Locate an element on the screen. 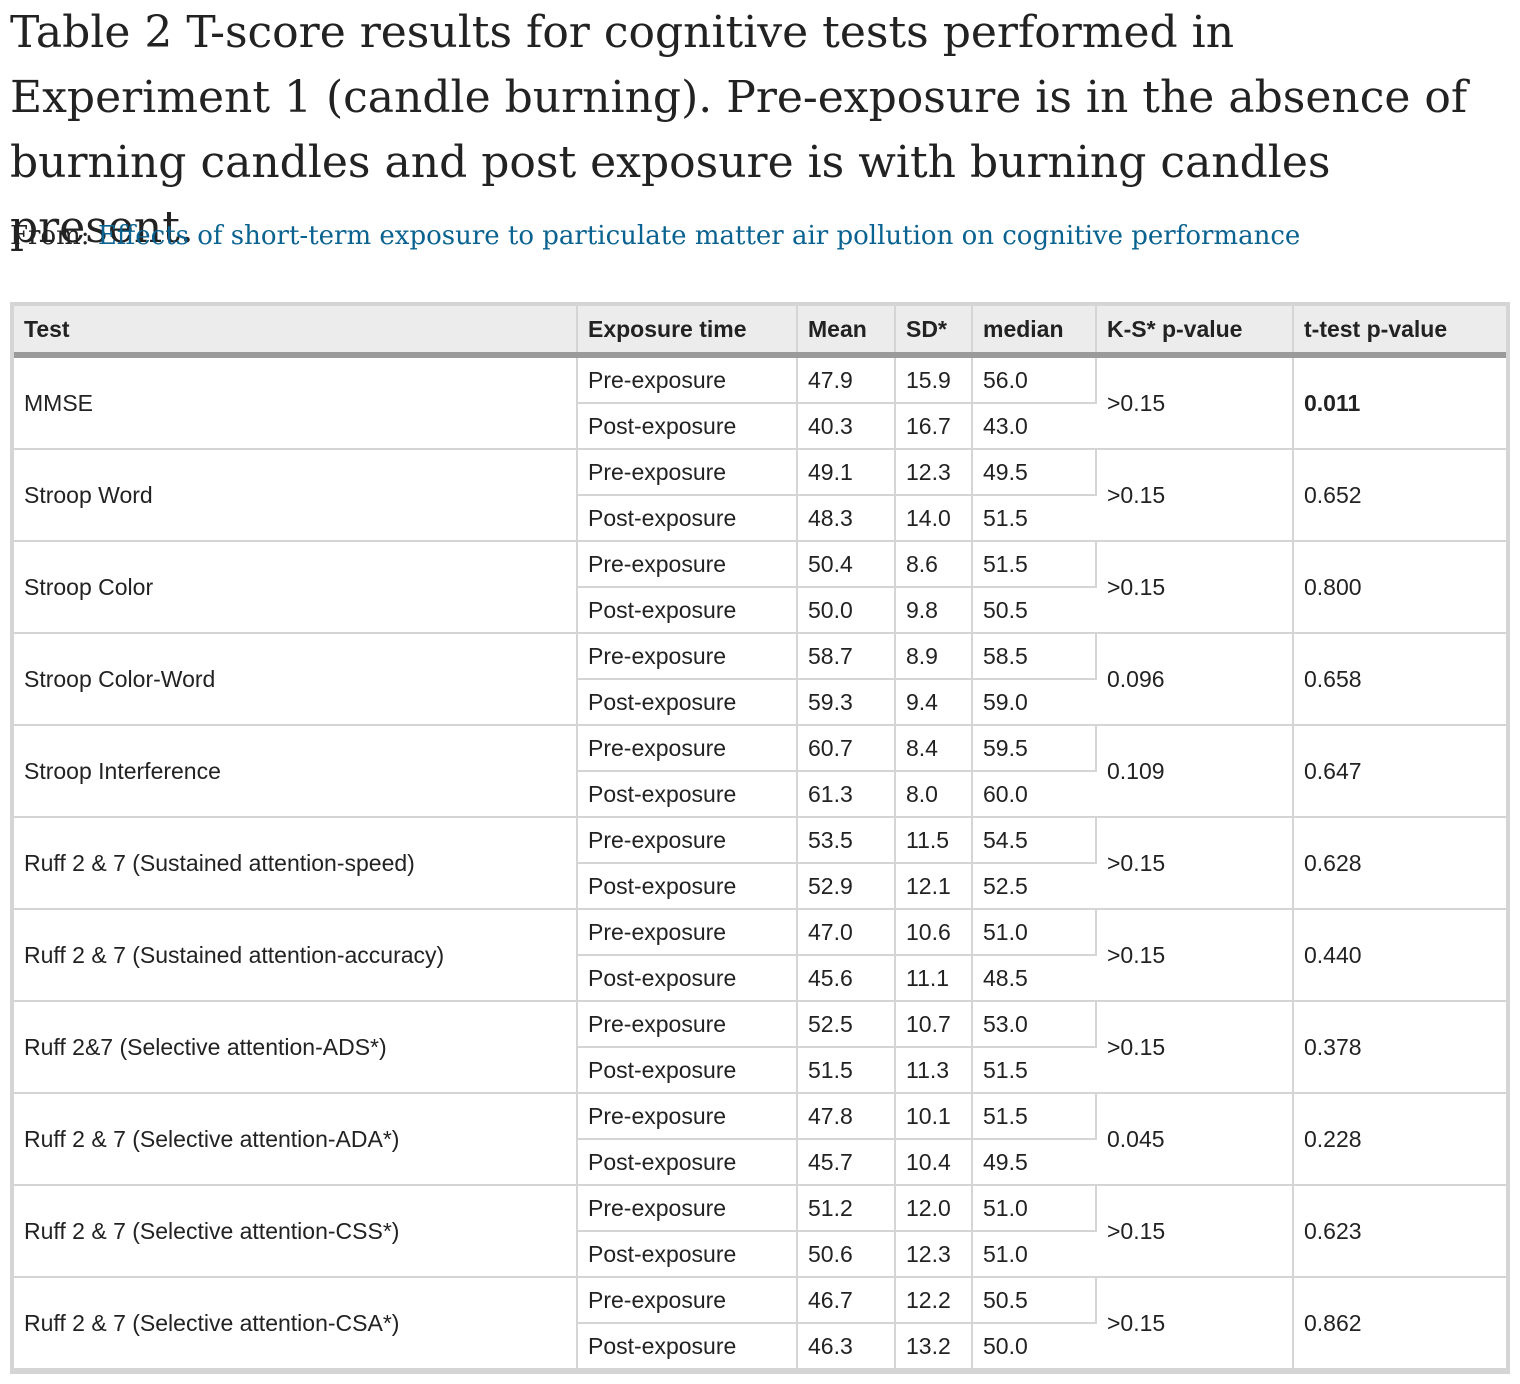 The image size is (1520, 1384). mean-cell: 47.8 is located at coordinates (846, 1116).